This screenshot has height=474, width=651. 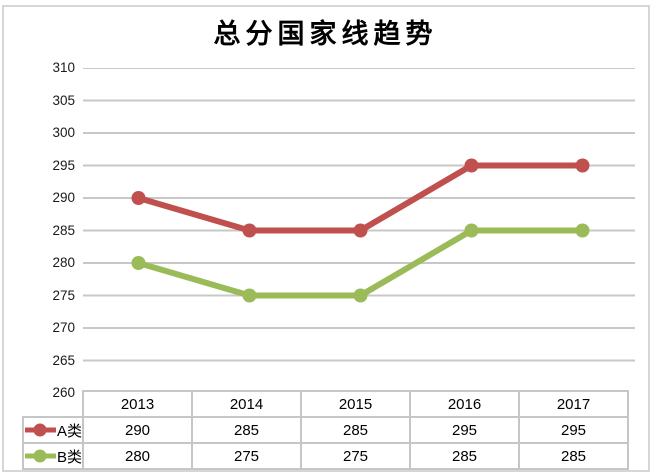 What do you see at coordinates (70, 431) in the screenshot?
I see `series-a-name: A类` at bounding box center [70, 431].